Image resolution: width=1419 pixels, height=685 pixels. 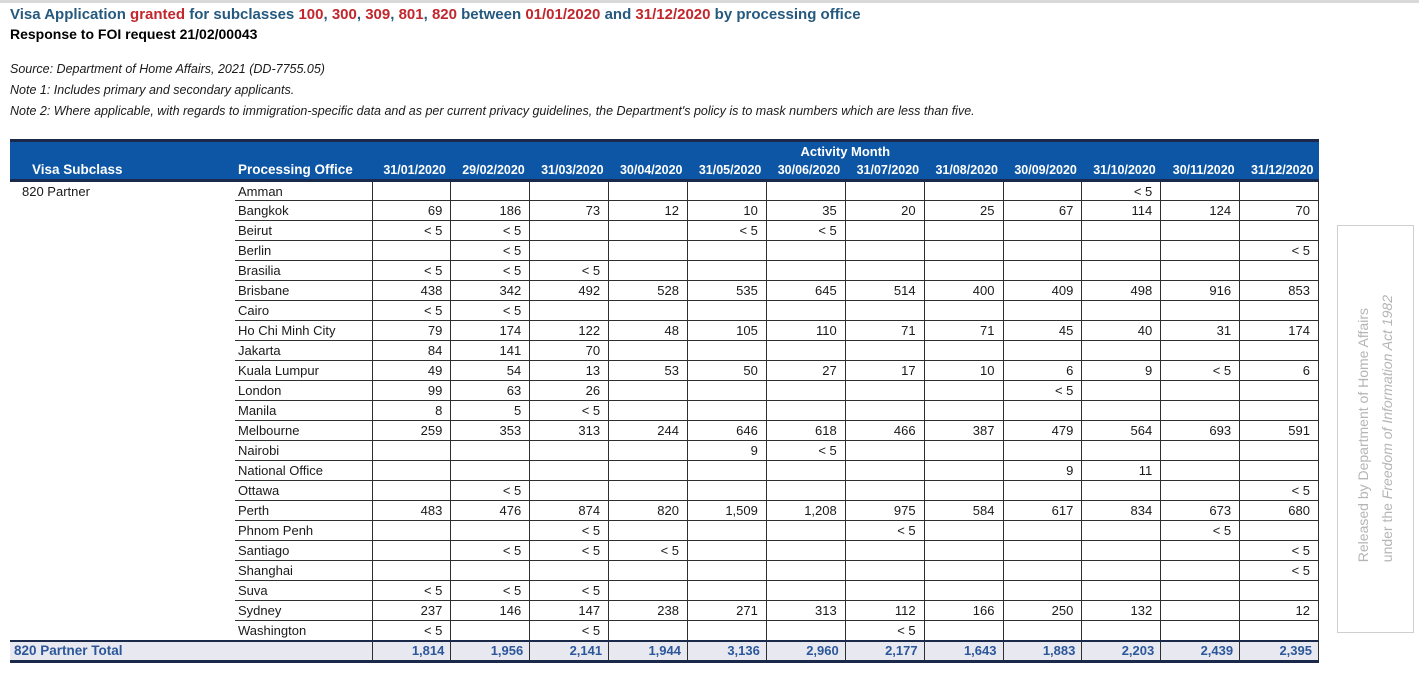 I want to click on table-row: Brasilia < 5 < 5 < 5, so click(x=664, y=270).